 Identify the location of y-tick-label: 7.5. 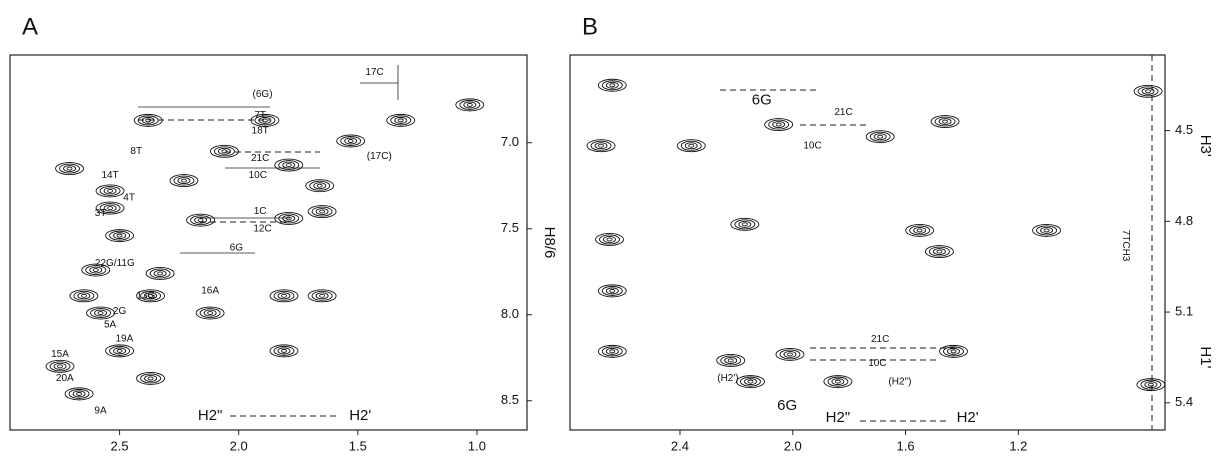
(510, 227).